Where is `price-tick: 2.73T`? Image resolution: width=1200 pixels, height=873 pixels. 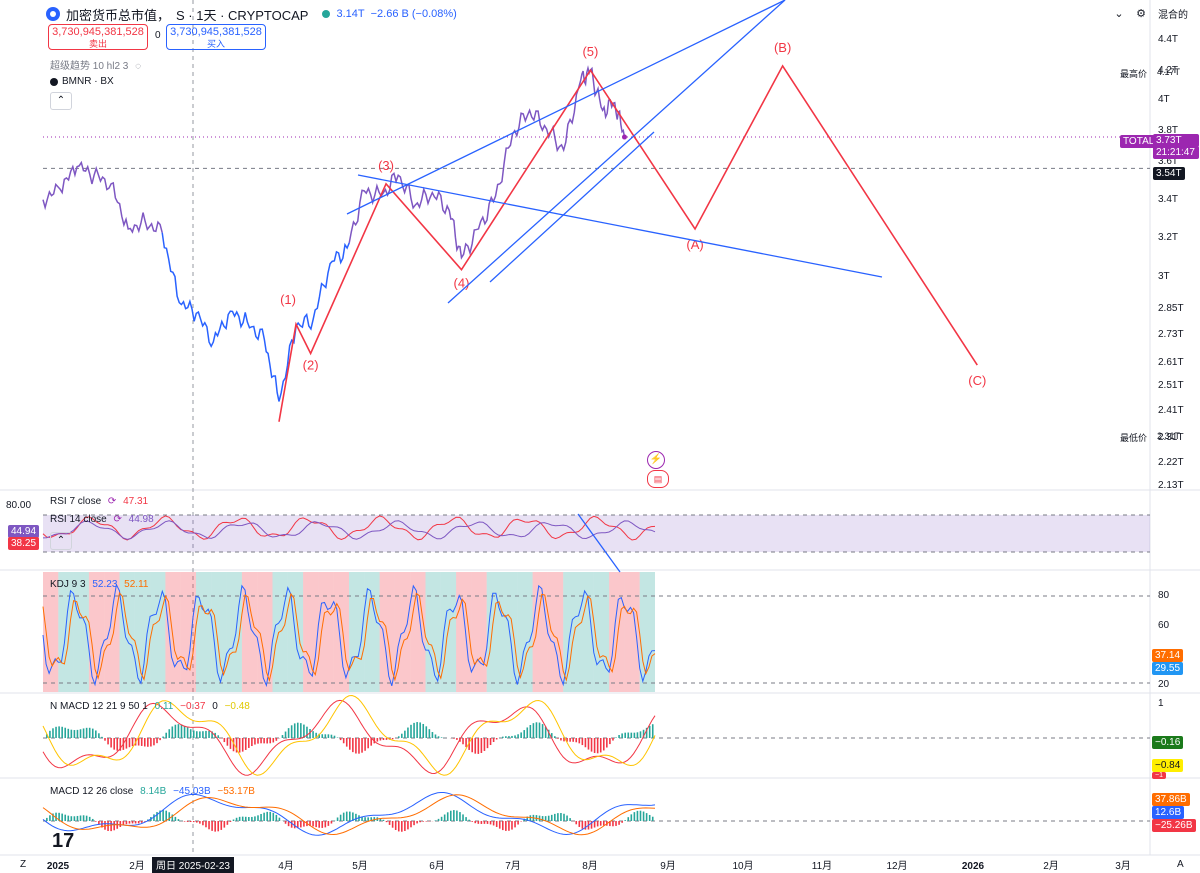 price-tick: 2.73T is located at coordinates (1171, 334).